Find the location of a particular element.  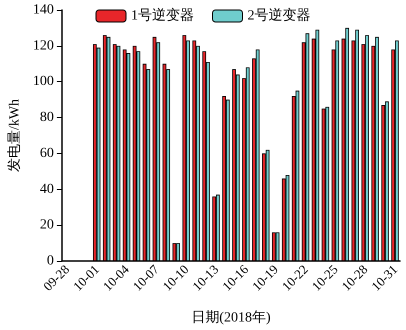

y-tick-label: 40 is located at coordinates (47, 189).